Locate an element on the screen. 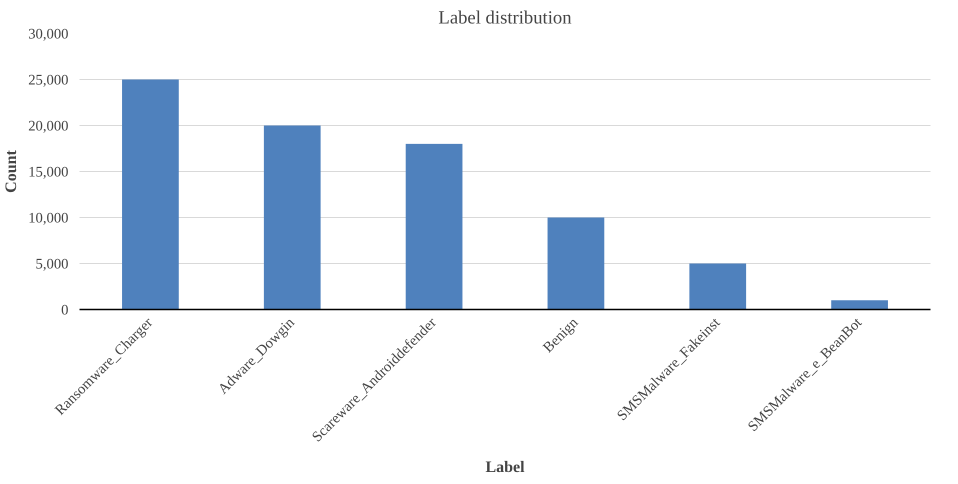  y-tick-label: 20,000 is located at coordinates (48, 126).